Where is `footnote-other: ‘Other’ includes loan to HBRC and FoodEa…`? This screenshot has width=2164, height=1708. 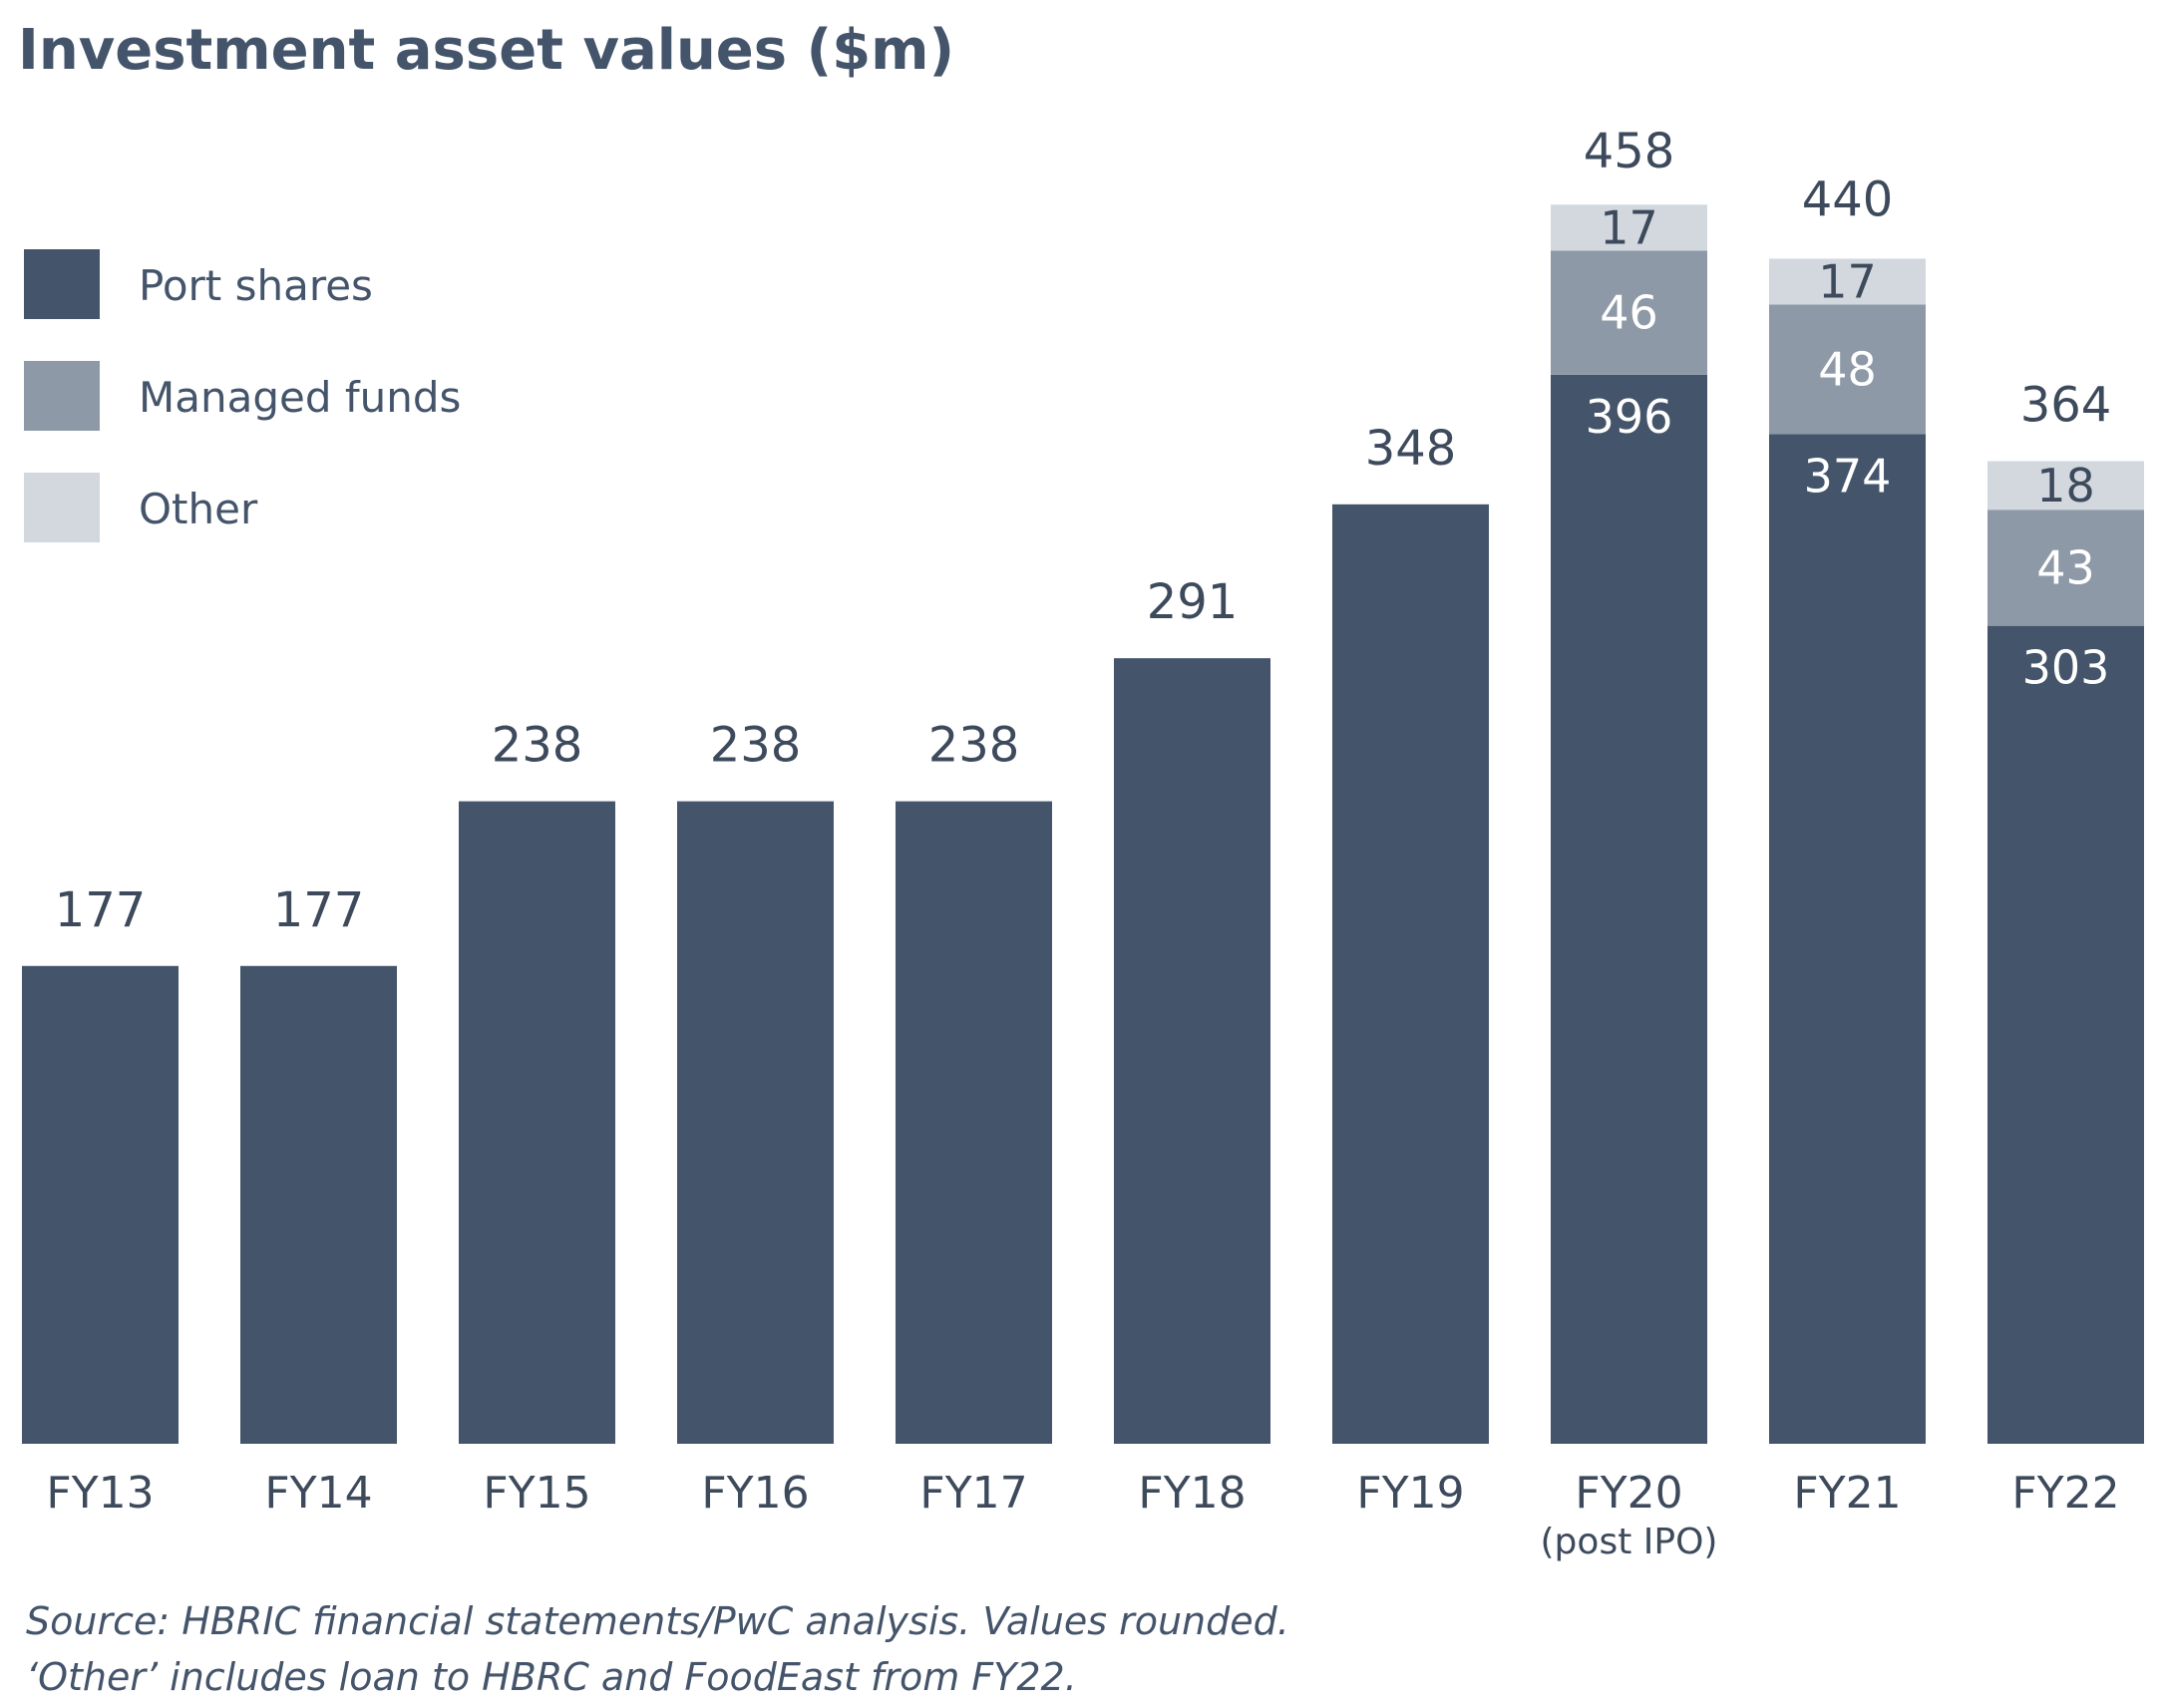 footnote-other: ‘Other’ includes loan to HBRC and FoodEa… is located at coordinates (551, 1677).